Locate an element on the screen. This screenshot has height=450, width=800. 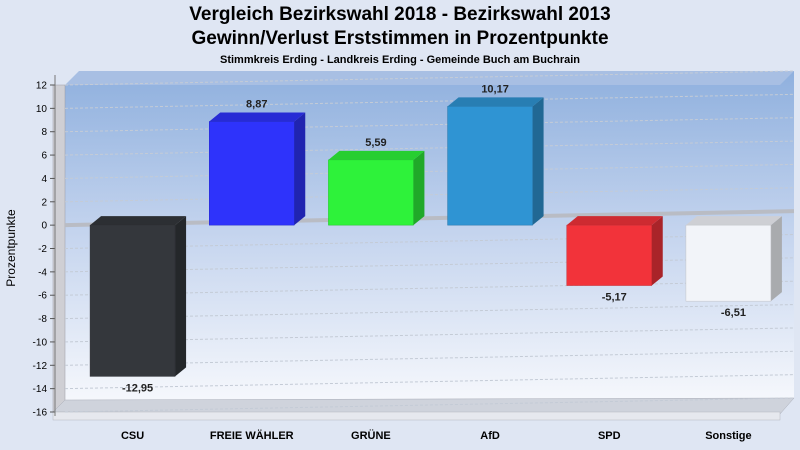
plot-top-edge is located at coordinates (429, 78).